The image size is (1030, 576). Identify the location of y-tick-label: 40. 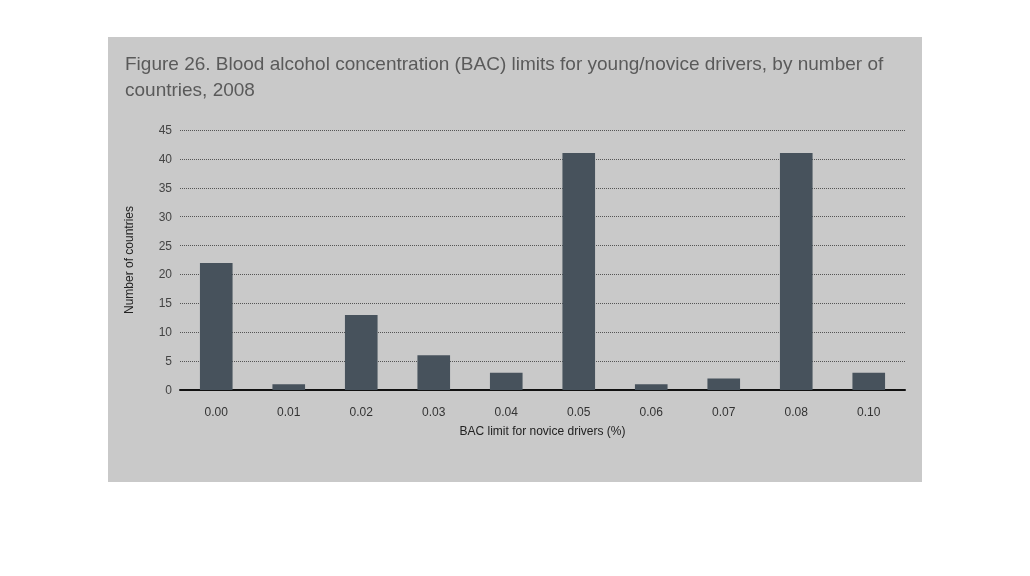
(165, 158).